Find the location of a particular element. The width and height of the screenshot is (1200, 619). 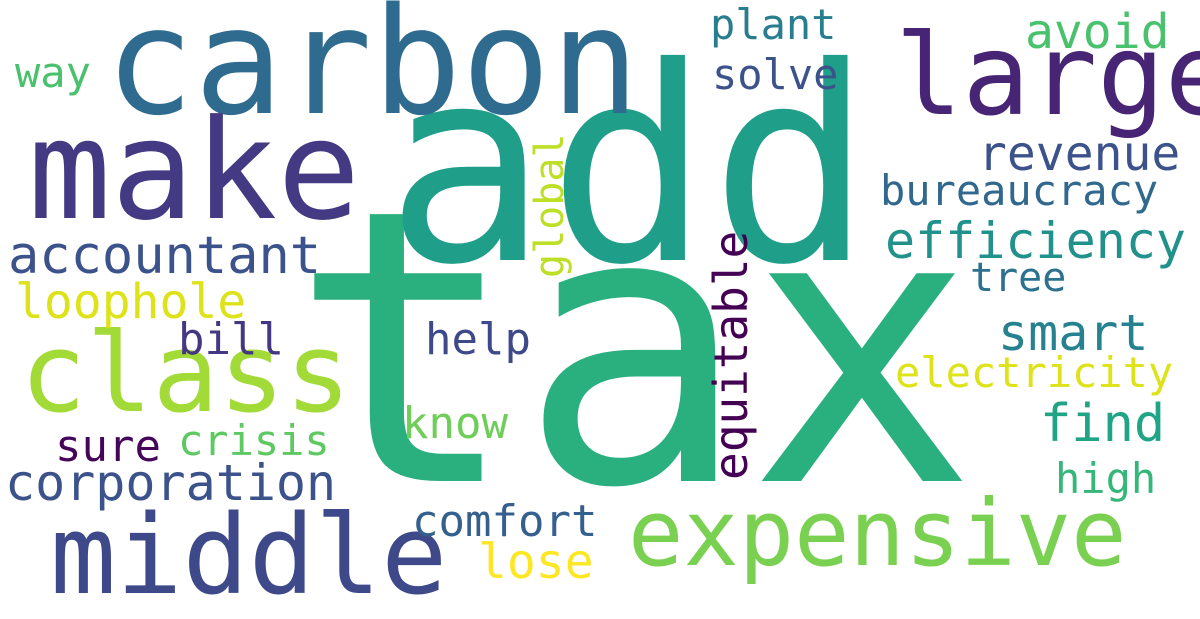

word-equitable: equitable is located at coordinates (731, 355).